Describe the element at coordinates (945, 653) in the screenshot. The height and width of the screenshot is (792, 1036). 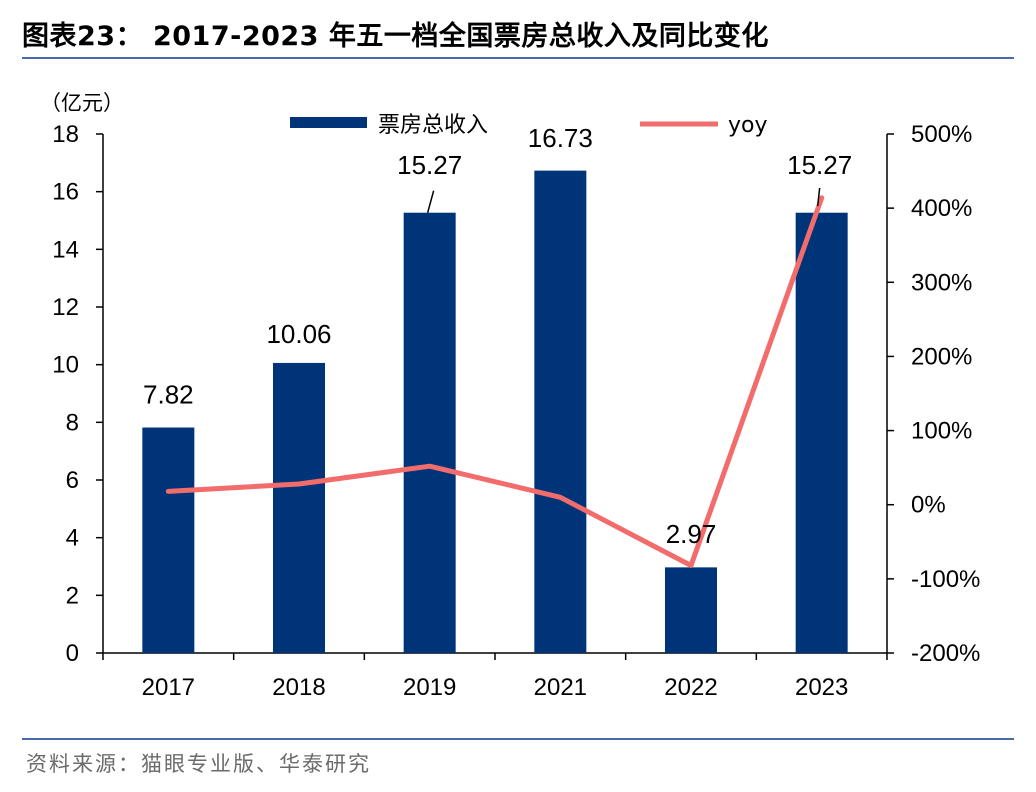
I see `right-tick-label: -200%` at that location.